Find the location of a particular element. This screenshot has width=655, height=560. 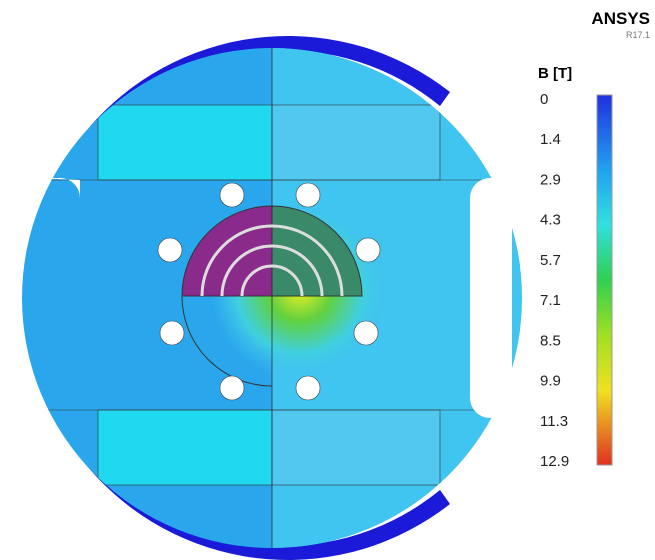

legend-label: 8.5 is located at coordinates (550, 340).